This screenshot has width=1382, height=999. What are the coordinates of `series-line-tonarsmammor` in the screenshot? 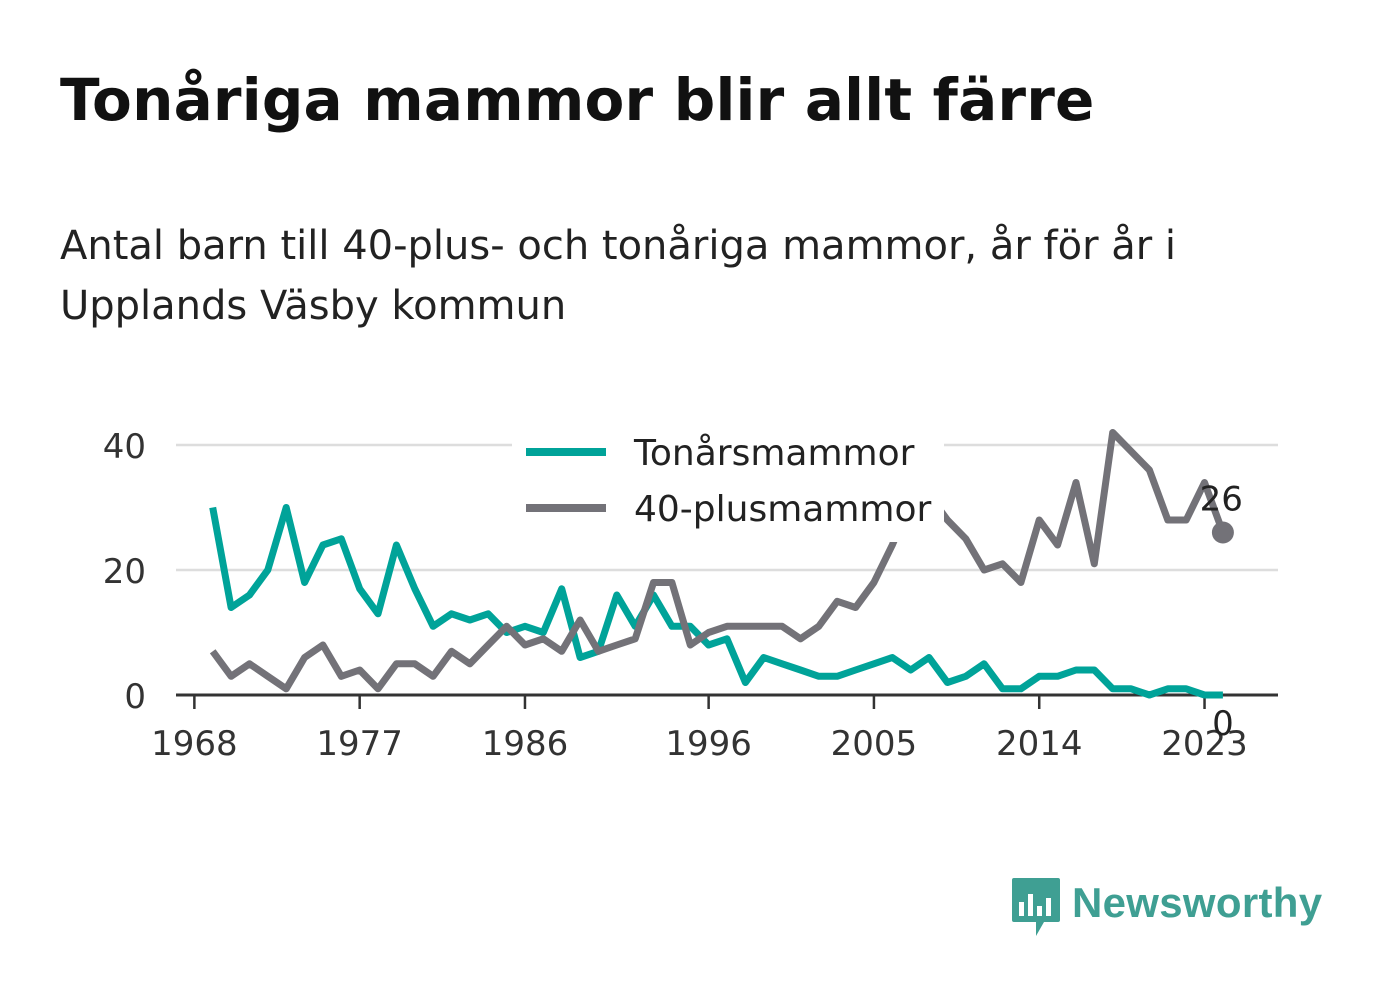 It's located at (716, 601).